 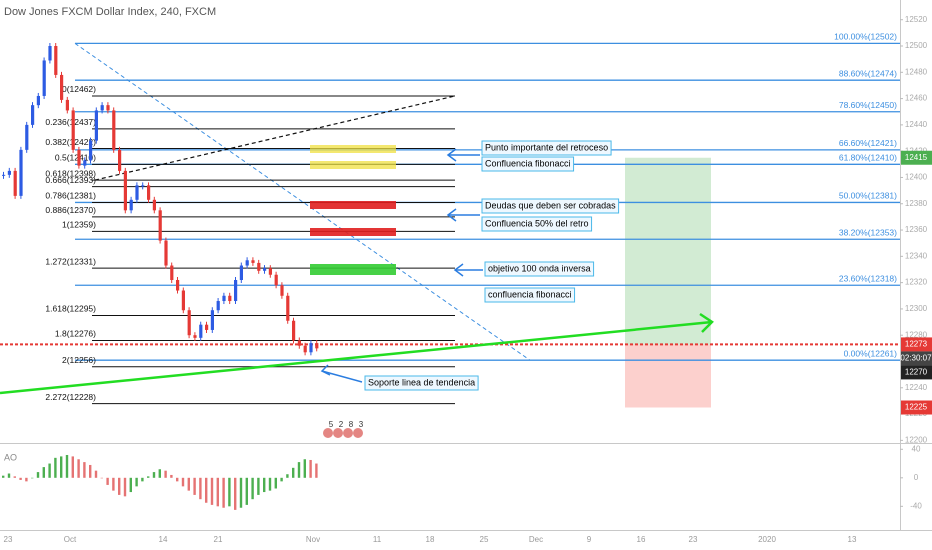 I want to click on fib-ext-label: 2.272(12228), so click(x=70, y=397).